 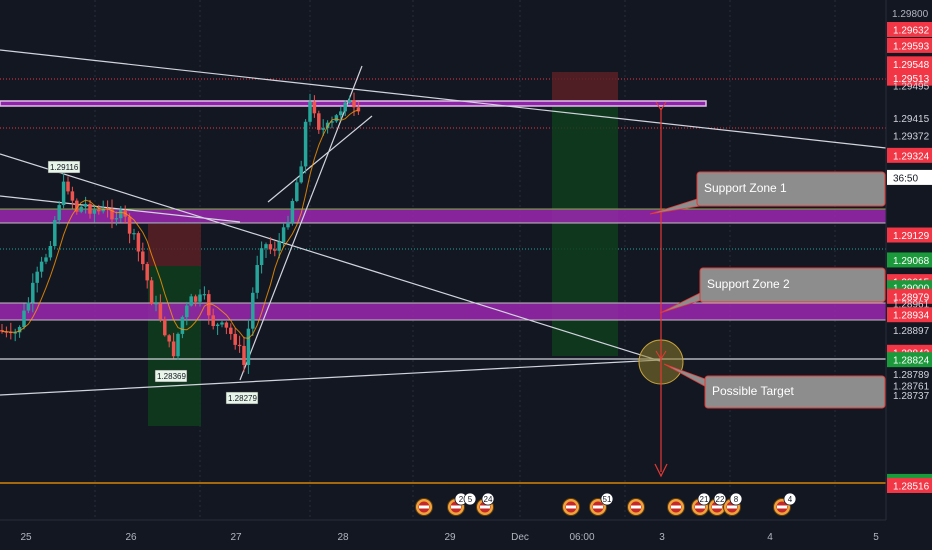 What do you see at coordinates (343, 537) in the screenshot?
I see `time-label: 28` at bounding box center [343, 537].